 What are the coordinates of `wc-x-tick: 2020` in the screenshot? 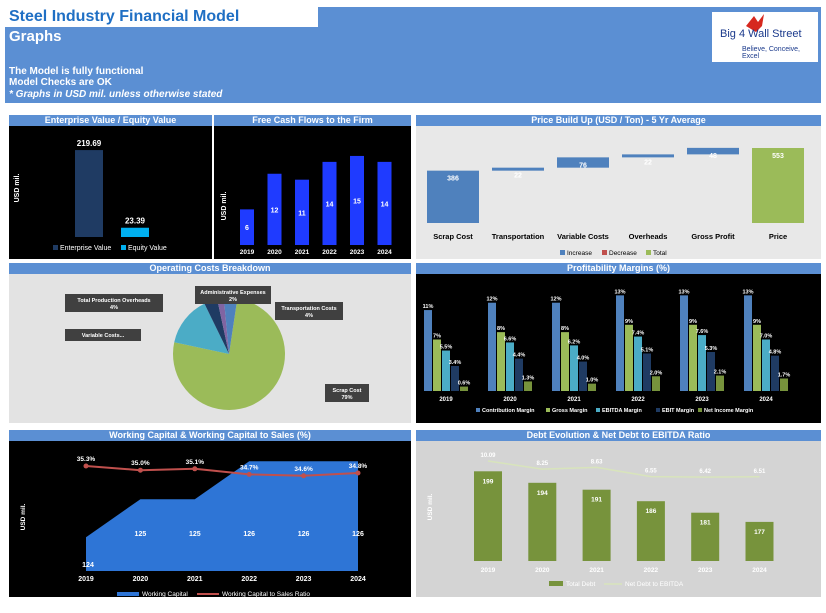 It's located at (141, 579).